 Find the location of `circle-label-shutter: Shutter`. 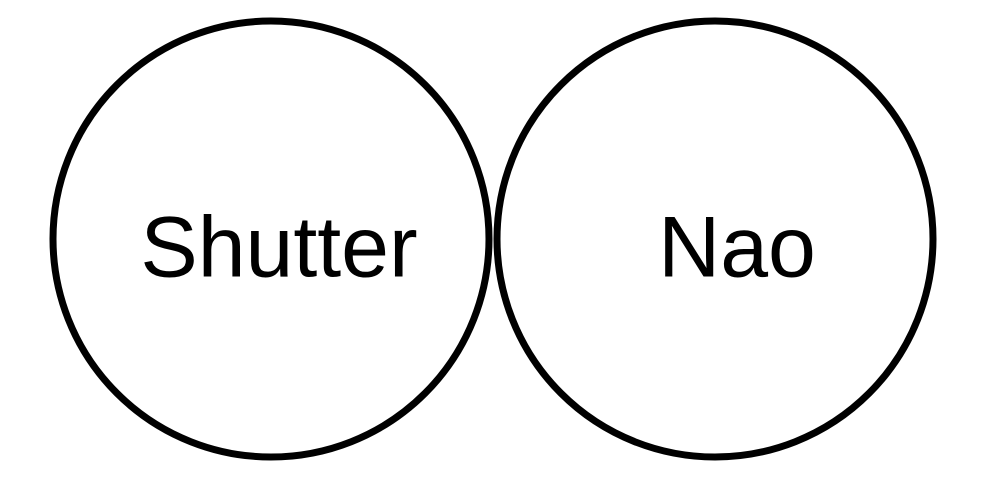

circle-label-shutter: Shutter is located at coordinates (278, 248).